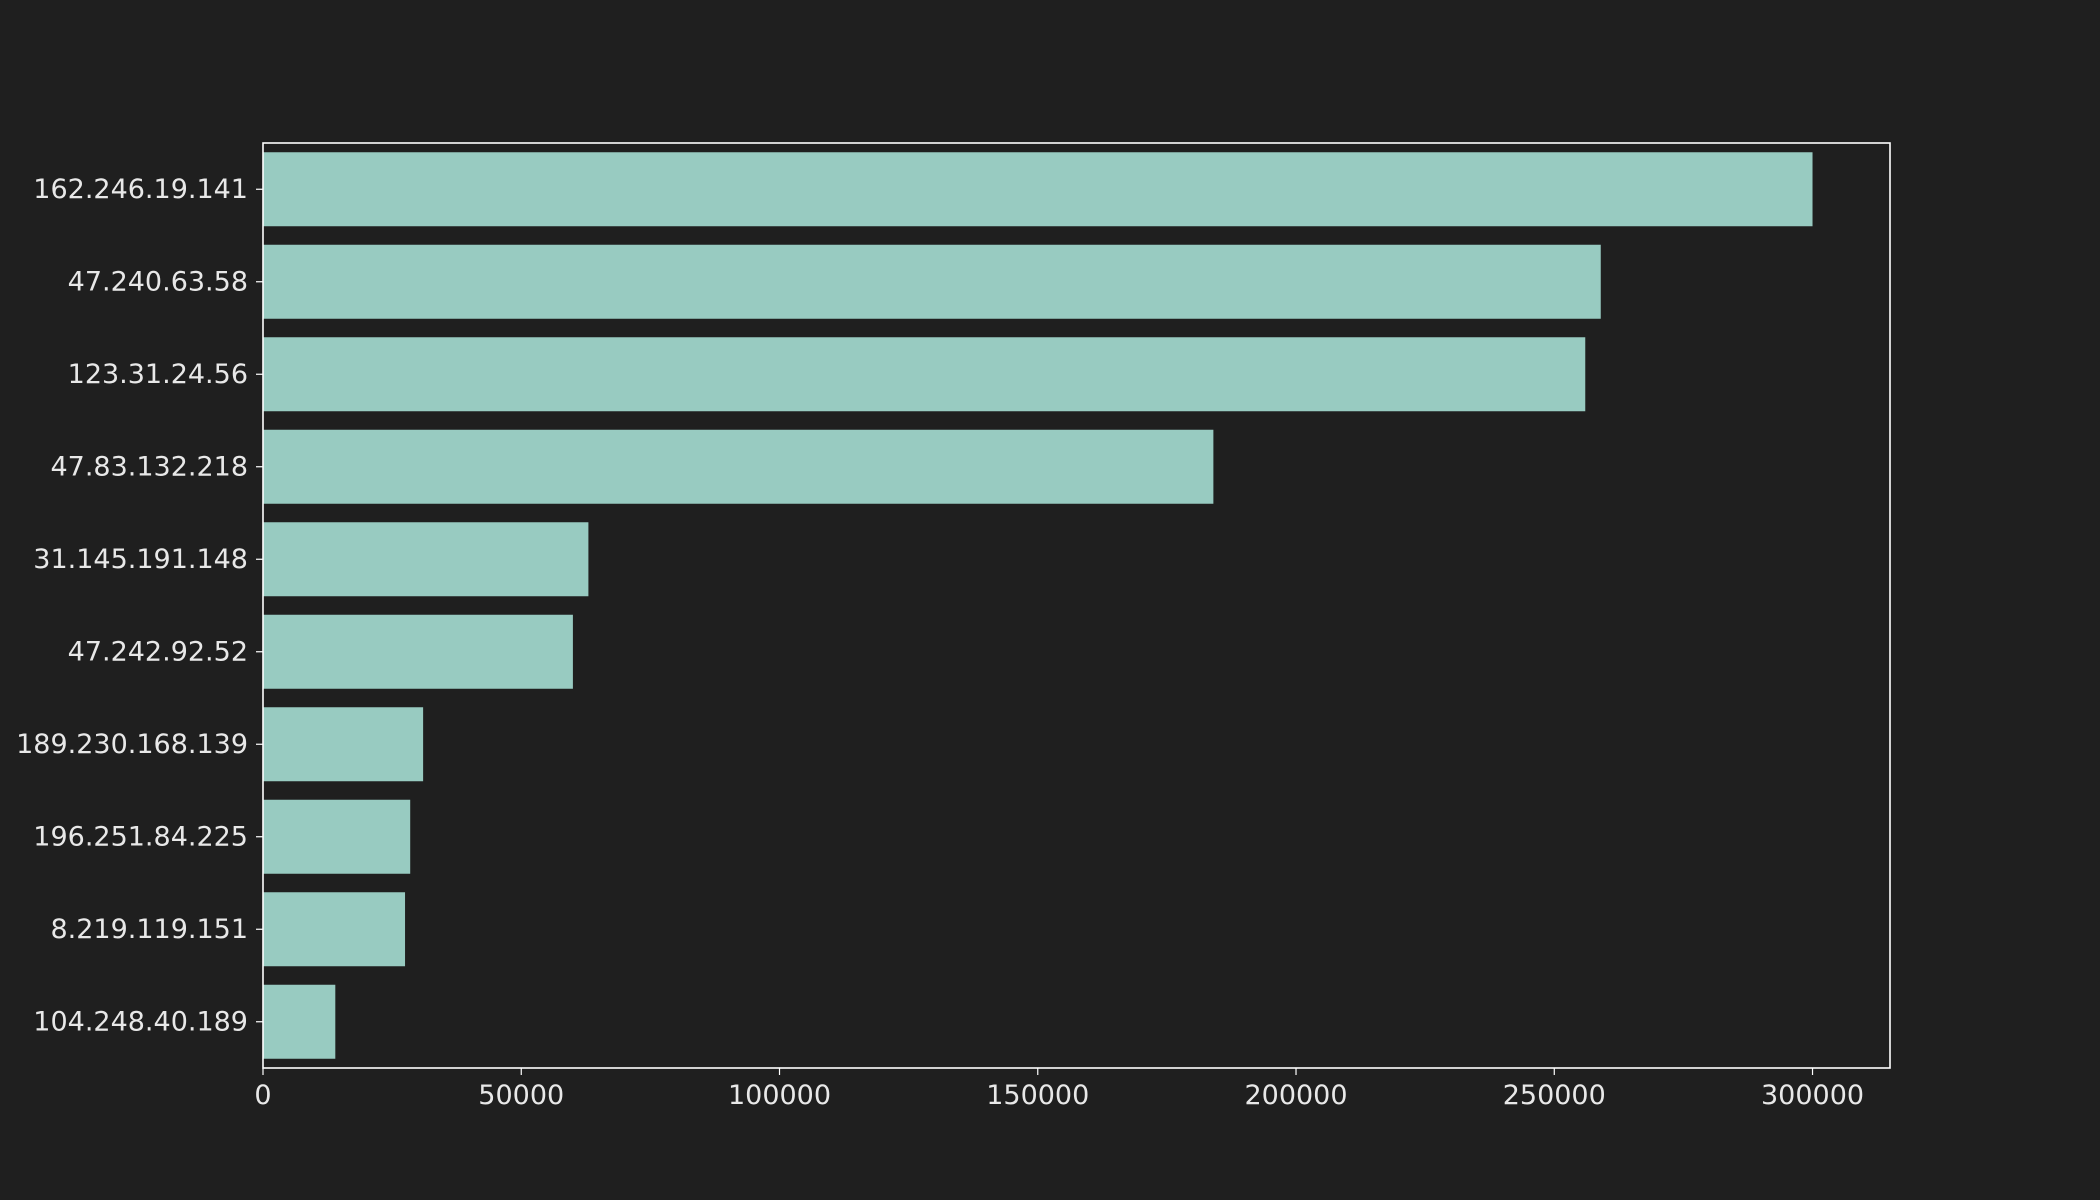 The width and height of the screenshot is (2100, 1200). Describe the element at coordinates (158, 374) in the screenshot. I see `y-tick-label: 123.31.24.56` at that location.